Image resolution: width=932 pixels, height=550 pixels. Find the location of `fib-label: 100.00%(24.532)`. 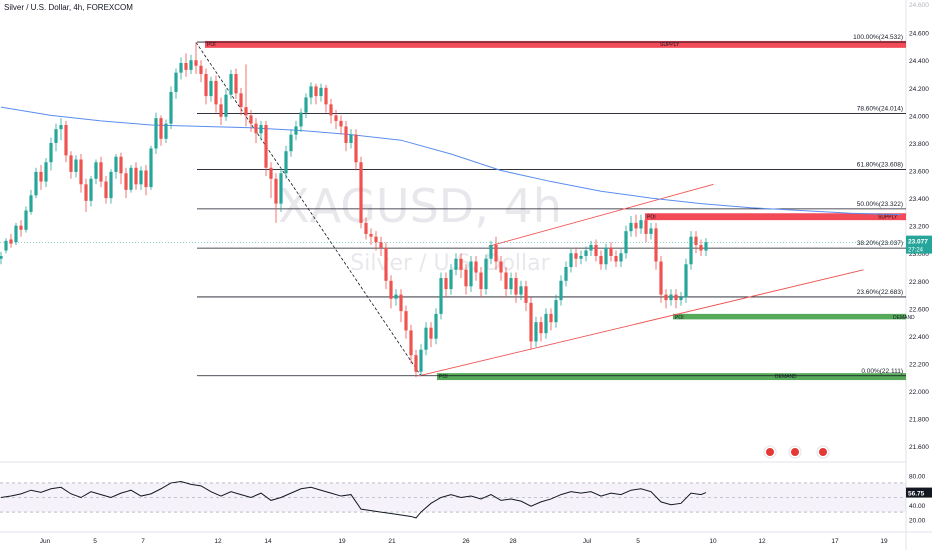

fib-label: 100.00%(24.532) is located at coordinates (878, 37).